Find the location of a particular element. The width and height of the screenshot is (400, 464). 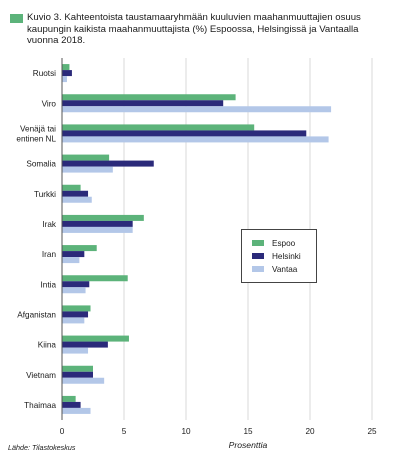

category-label: Intia is located at coordinates (49, 284).